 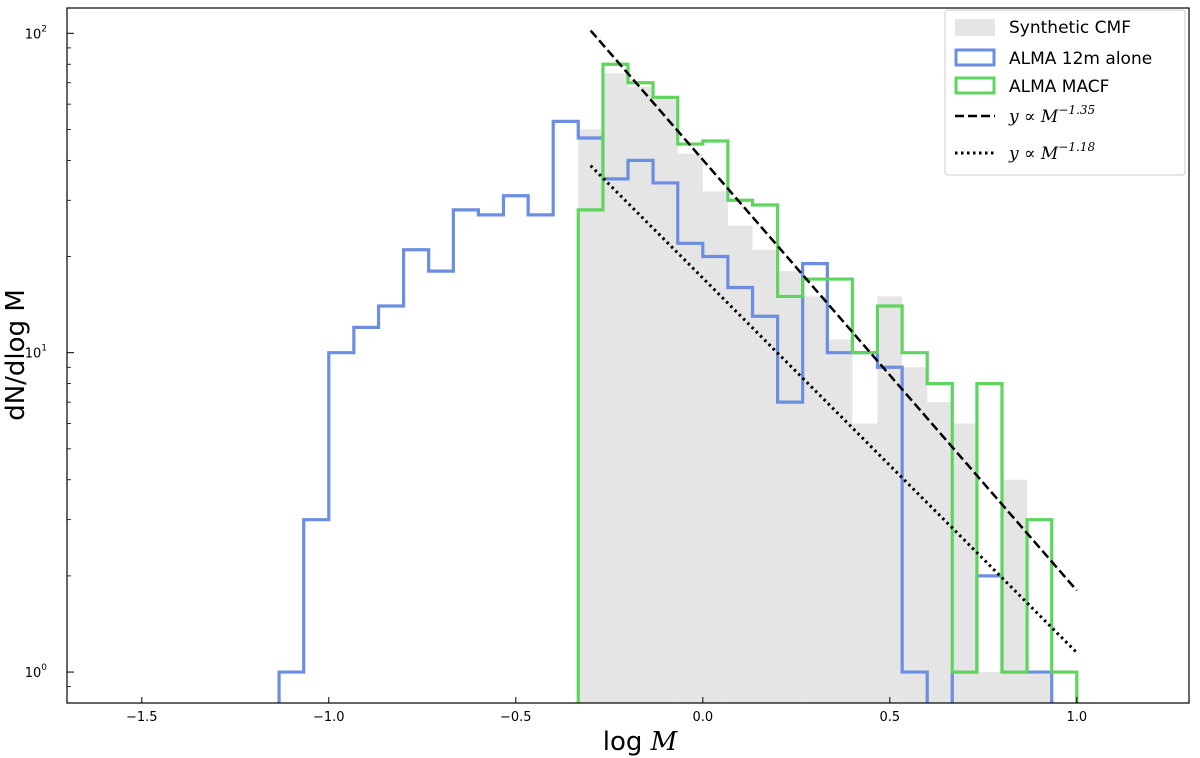 I want to click on y-axis-ticks: 10⁰ 10¹ 10², so click(x=49, y=364).